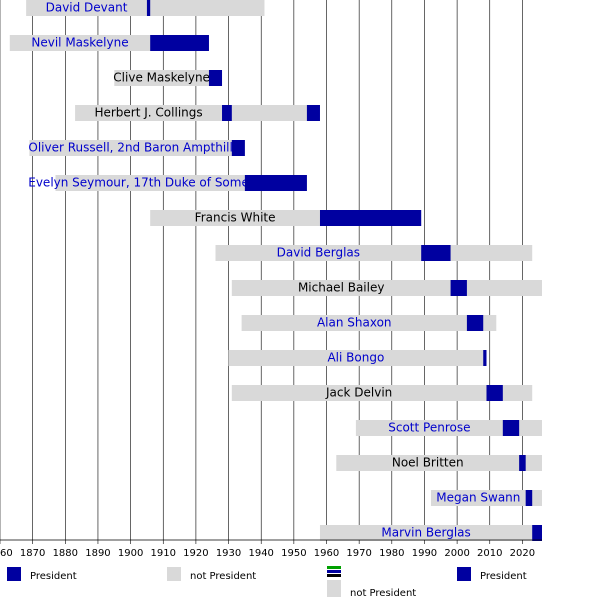 The image size is (600, 600). I want to click on row-label: Alan Shaxon, so click(354, 323).